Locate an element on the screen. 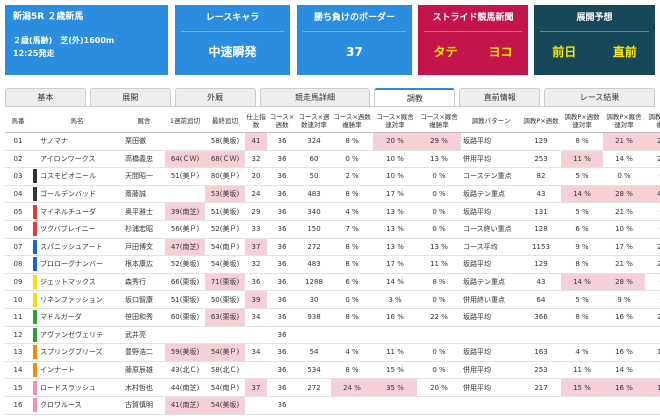 Image resolution: width=660 pixels, height=420 pixels. cell-text: 武井亮 is located at coordinates (135, 334).